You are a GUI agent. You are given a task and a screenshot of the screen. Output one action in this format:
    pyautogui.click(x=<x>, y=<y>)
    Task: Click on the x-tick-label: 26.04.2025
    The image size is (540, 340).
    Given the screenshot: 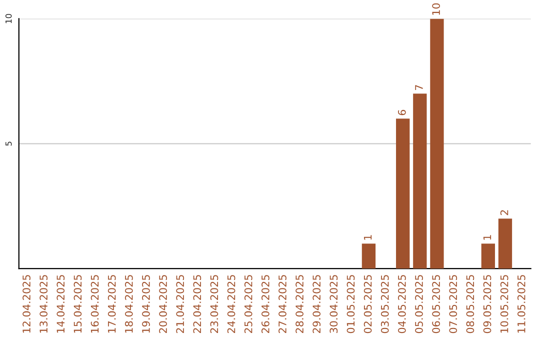 What is the action you would take?
    pyautogui.click(x=265, y=304)
    